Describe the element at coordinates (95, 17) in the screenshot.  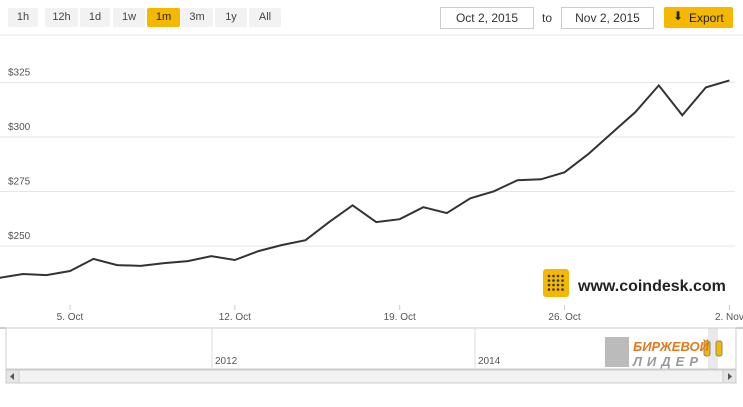
I see `range-button: 1d` at that location.